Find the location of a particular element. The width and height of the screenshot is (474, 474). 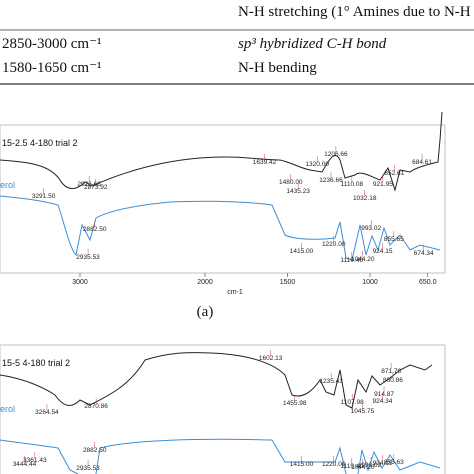

peak-label: 1435.23 is located at coordinates (298, 191).